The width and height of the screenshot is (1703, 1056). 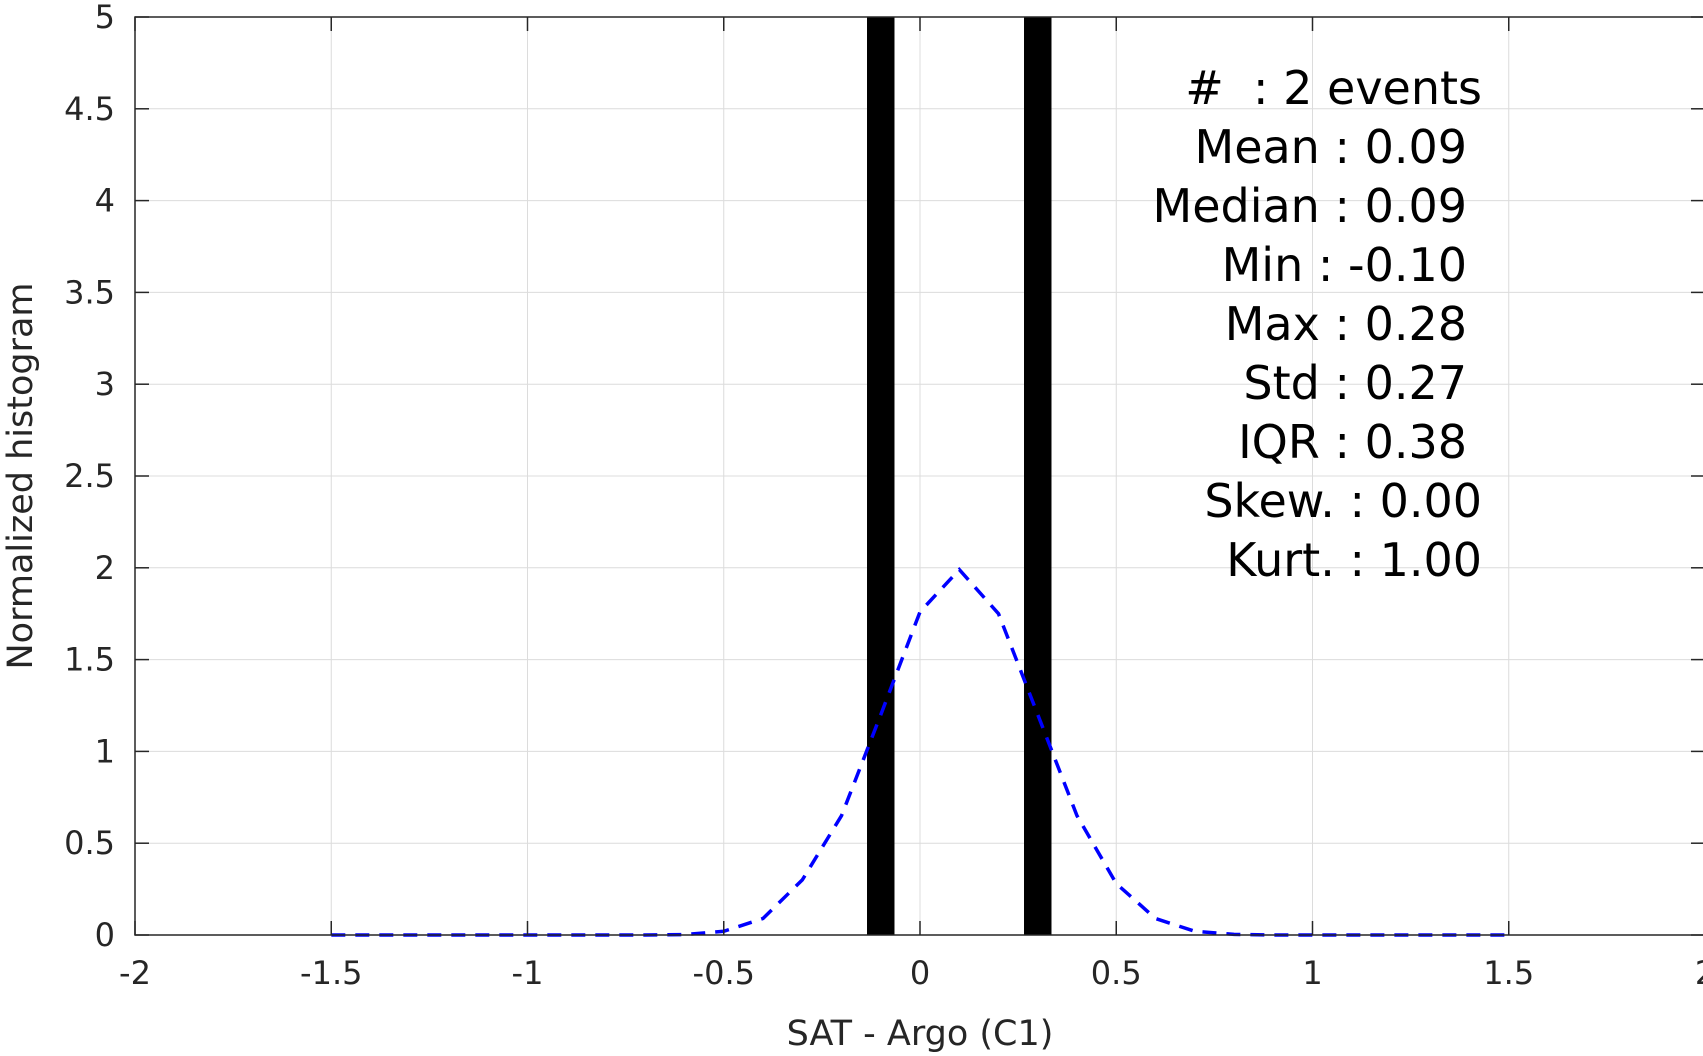 I want to click on x-tick-label: 2, so click(x=1699, y=973).